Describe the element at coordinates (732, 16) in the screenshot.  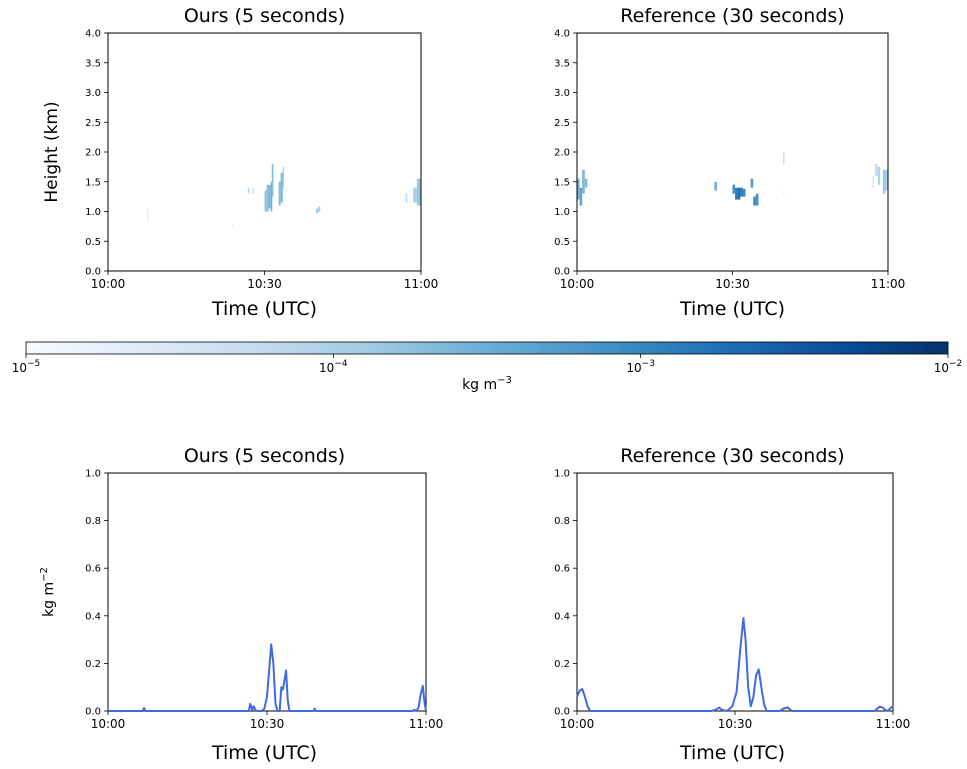
I see `chart-title: Reference (30 seconds)` at that location.